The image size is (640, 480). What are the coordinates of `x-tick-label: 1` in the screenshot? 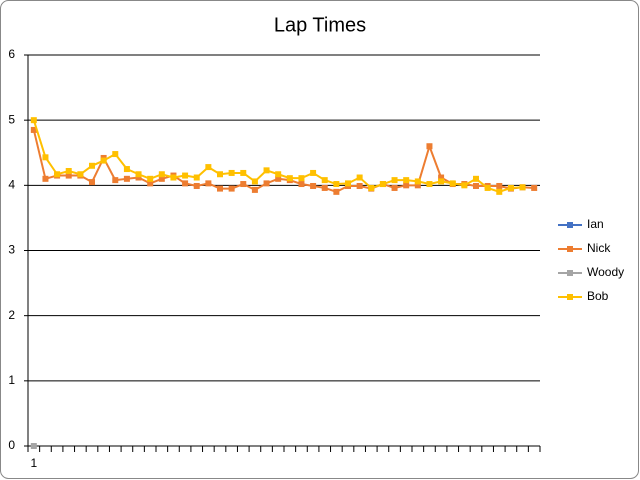 It's located at (33, 463).